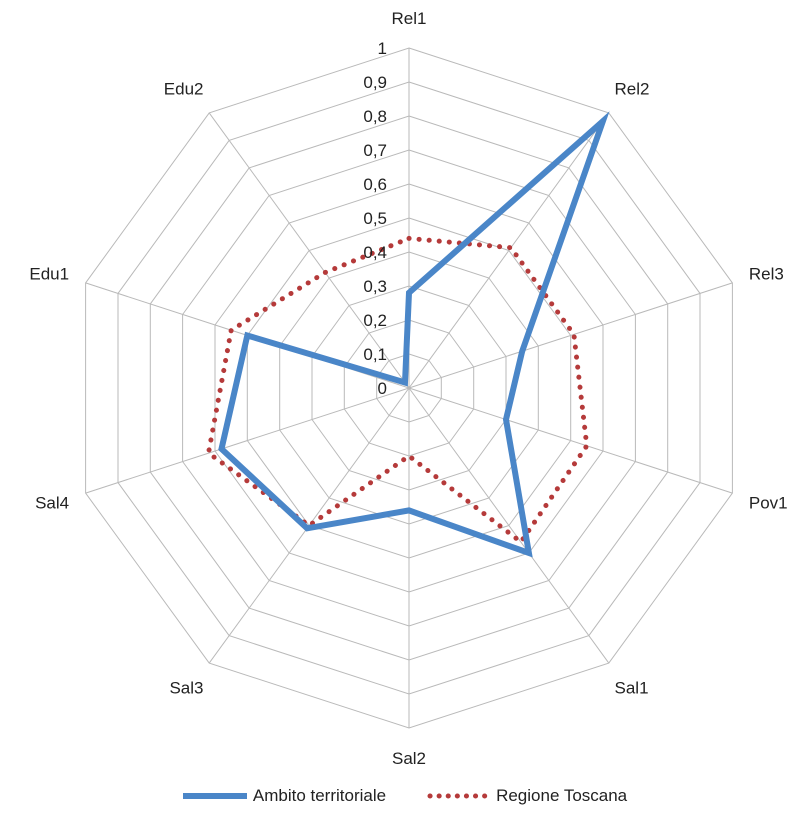 The height and width of the screenshot is (814, 810). I want to click on category-label-sal2: Sal2, so click(409, 758).